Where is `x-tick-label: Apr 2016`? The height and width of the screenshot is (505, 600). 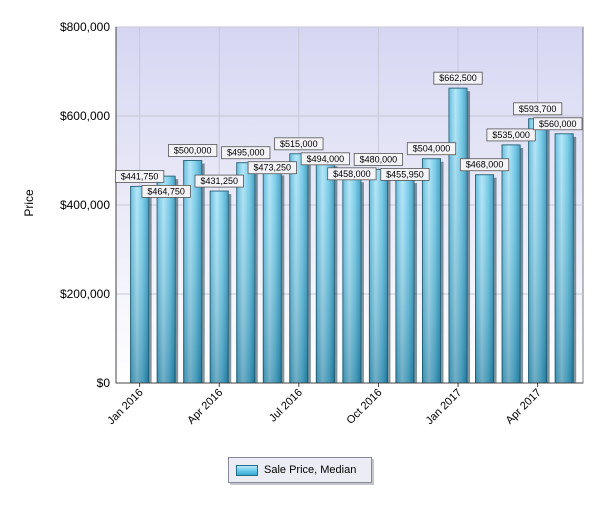 x-tick-label: Apr 2016 is located at coordinates (205, 407).